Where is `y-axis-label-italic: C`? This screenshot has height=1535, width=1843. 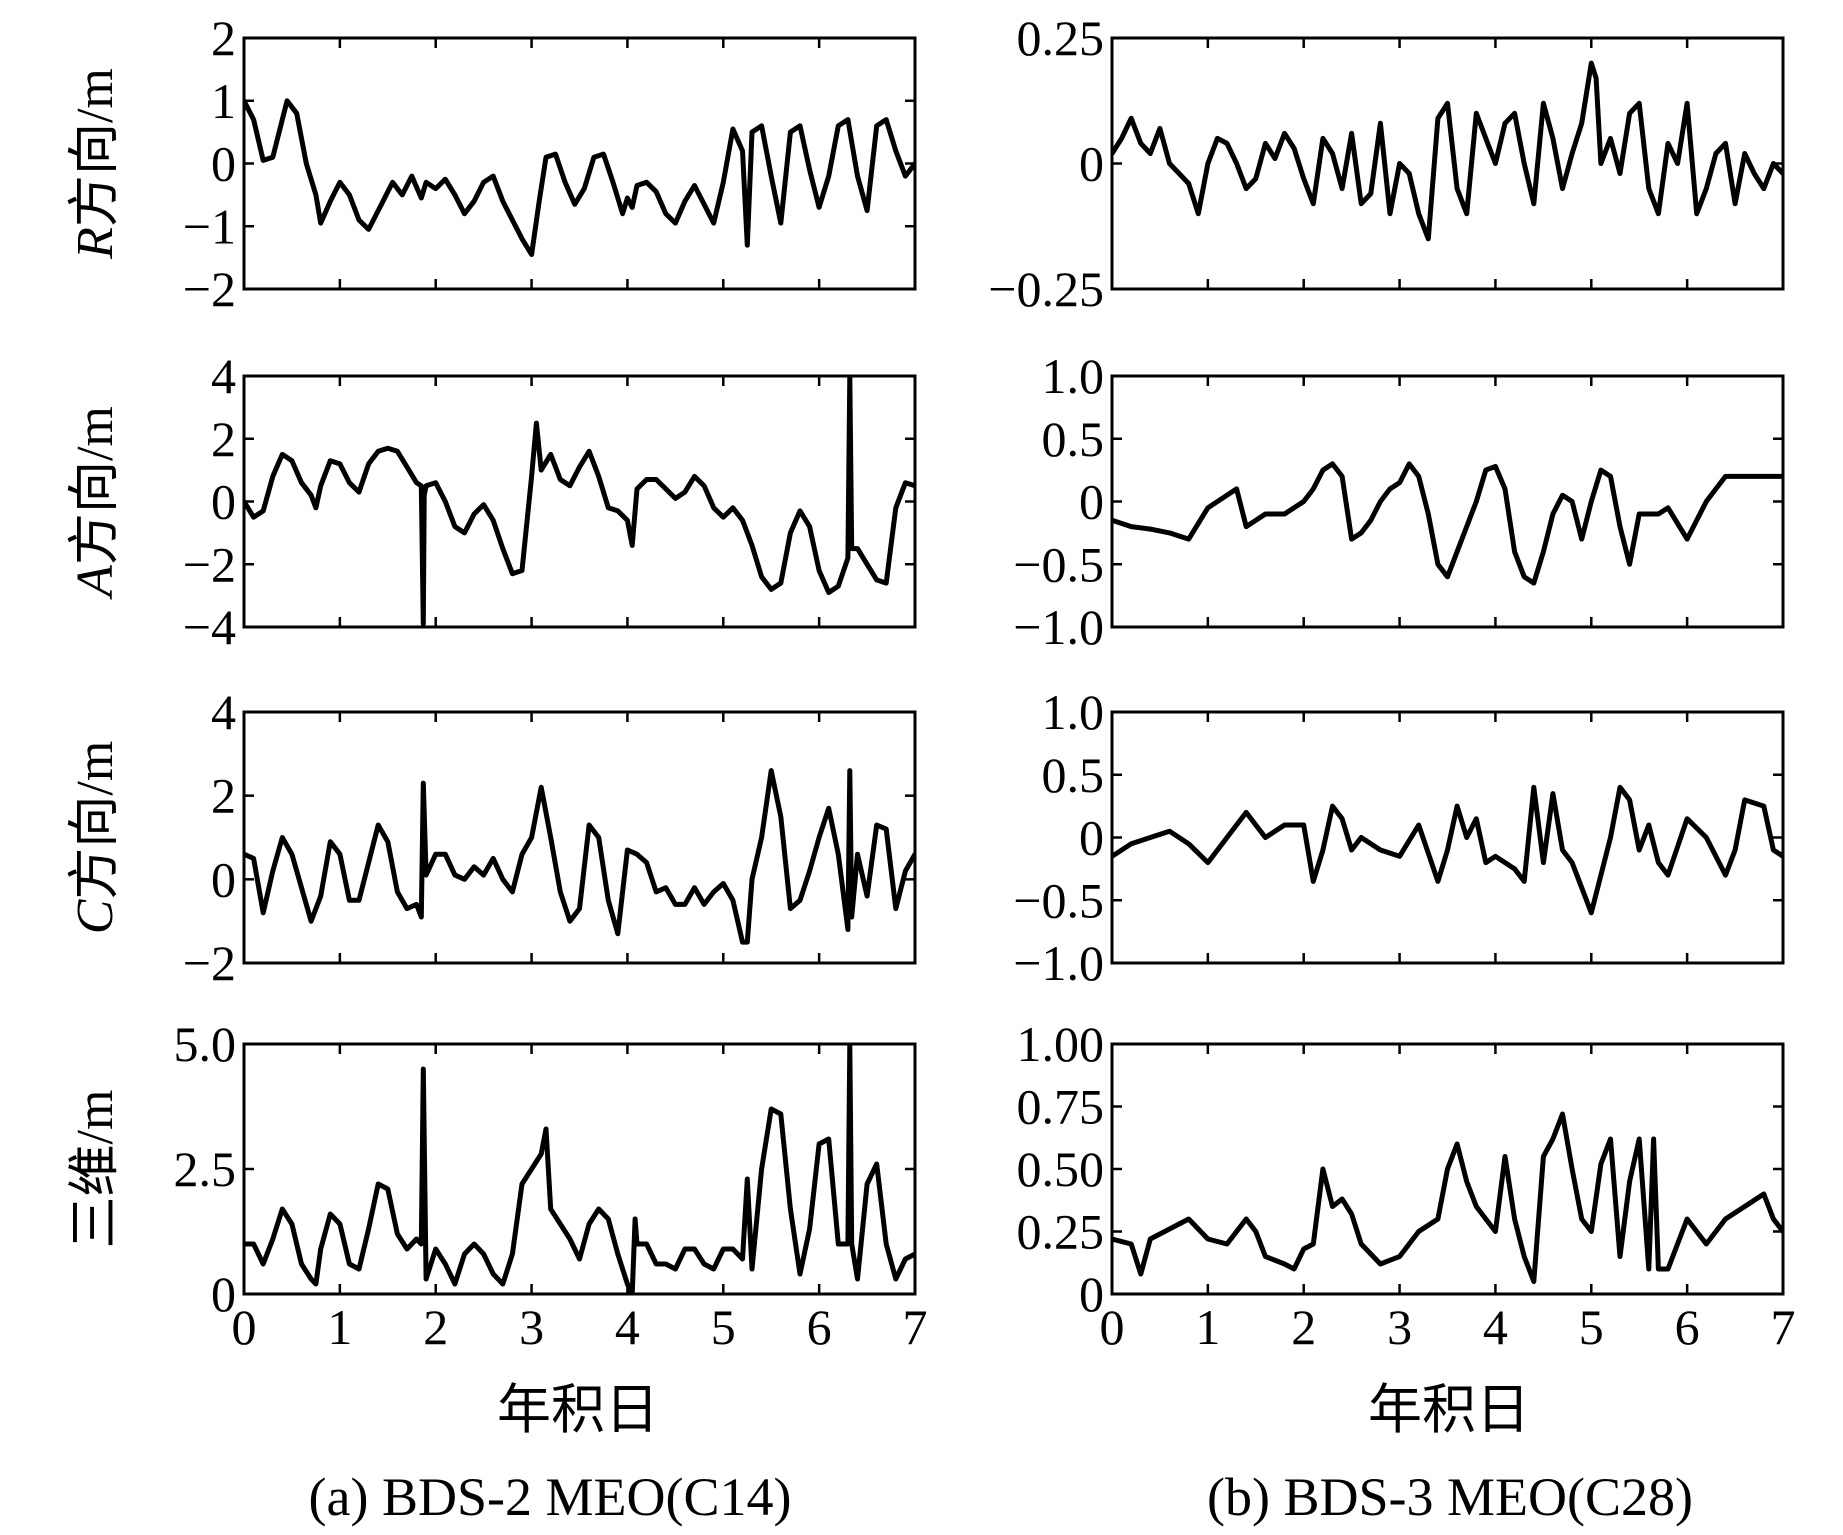 y-axis-label-italic: C is located at coordinates (95, 916).